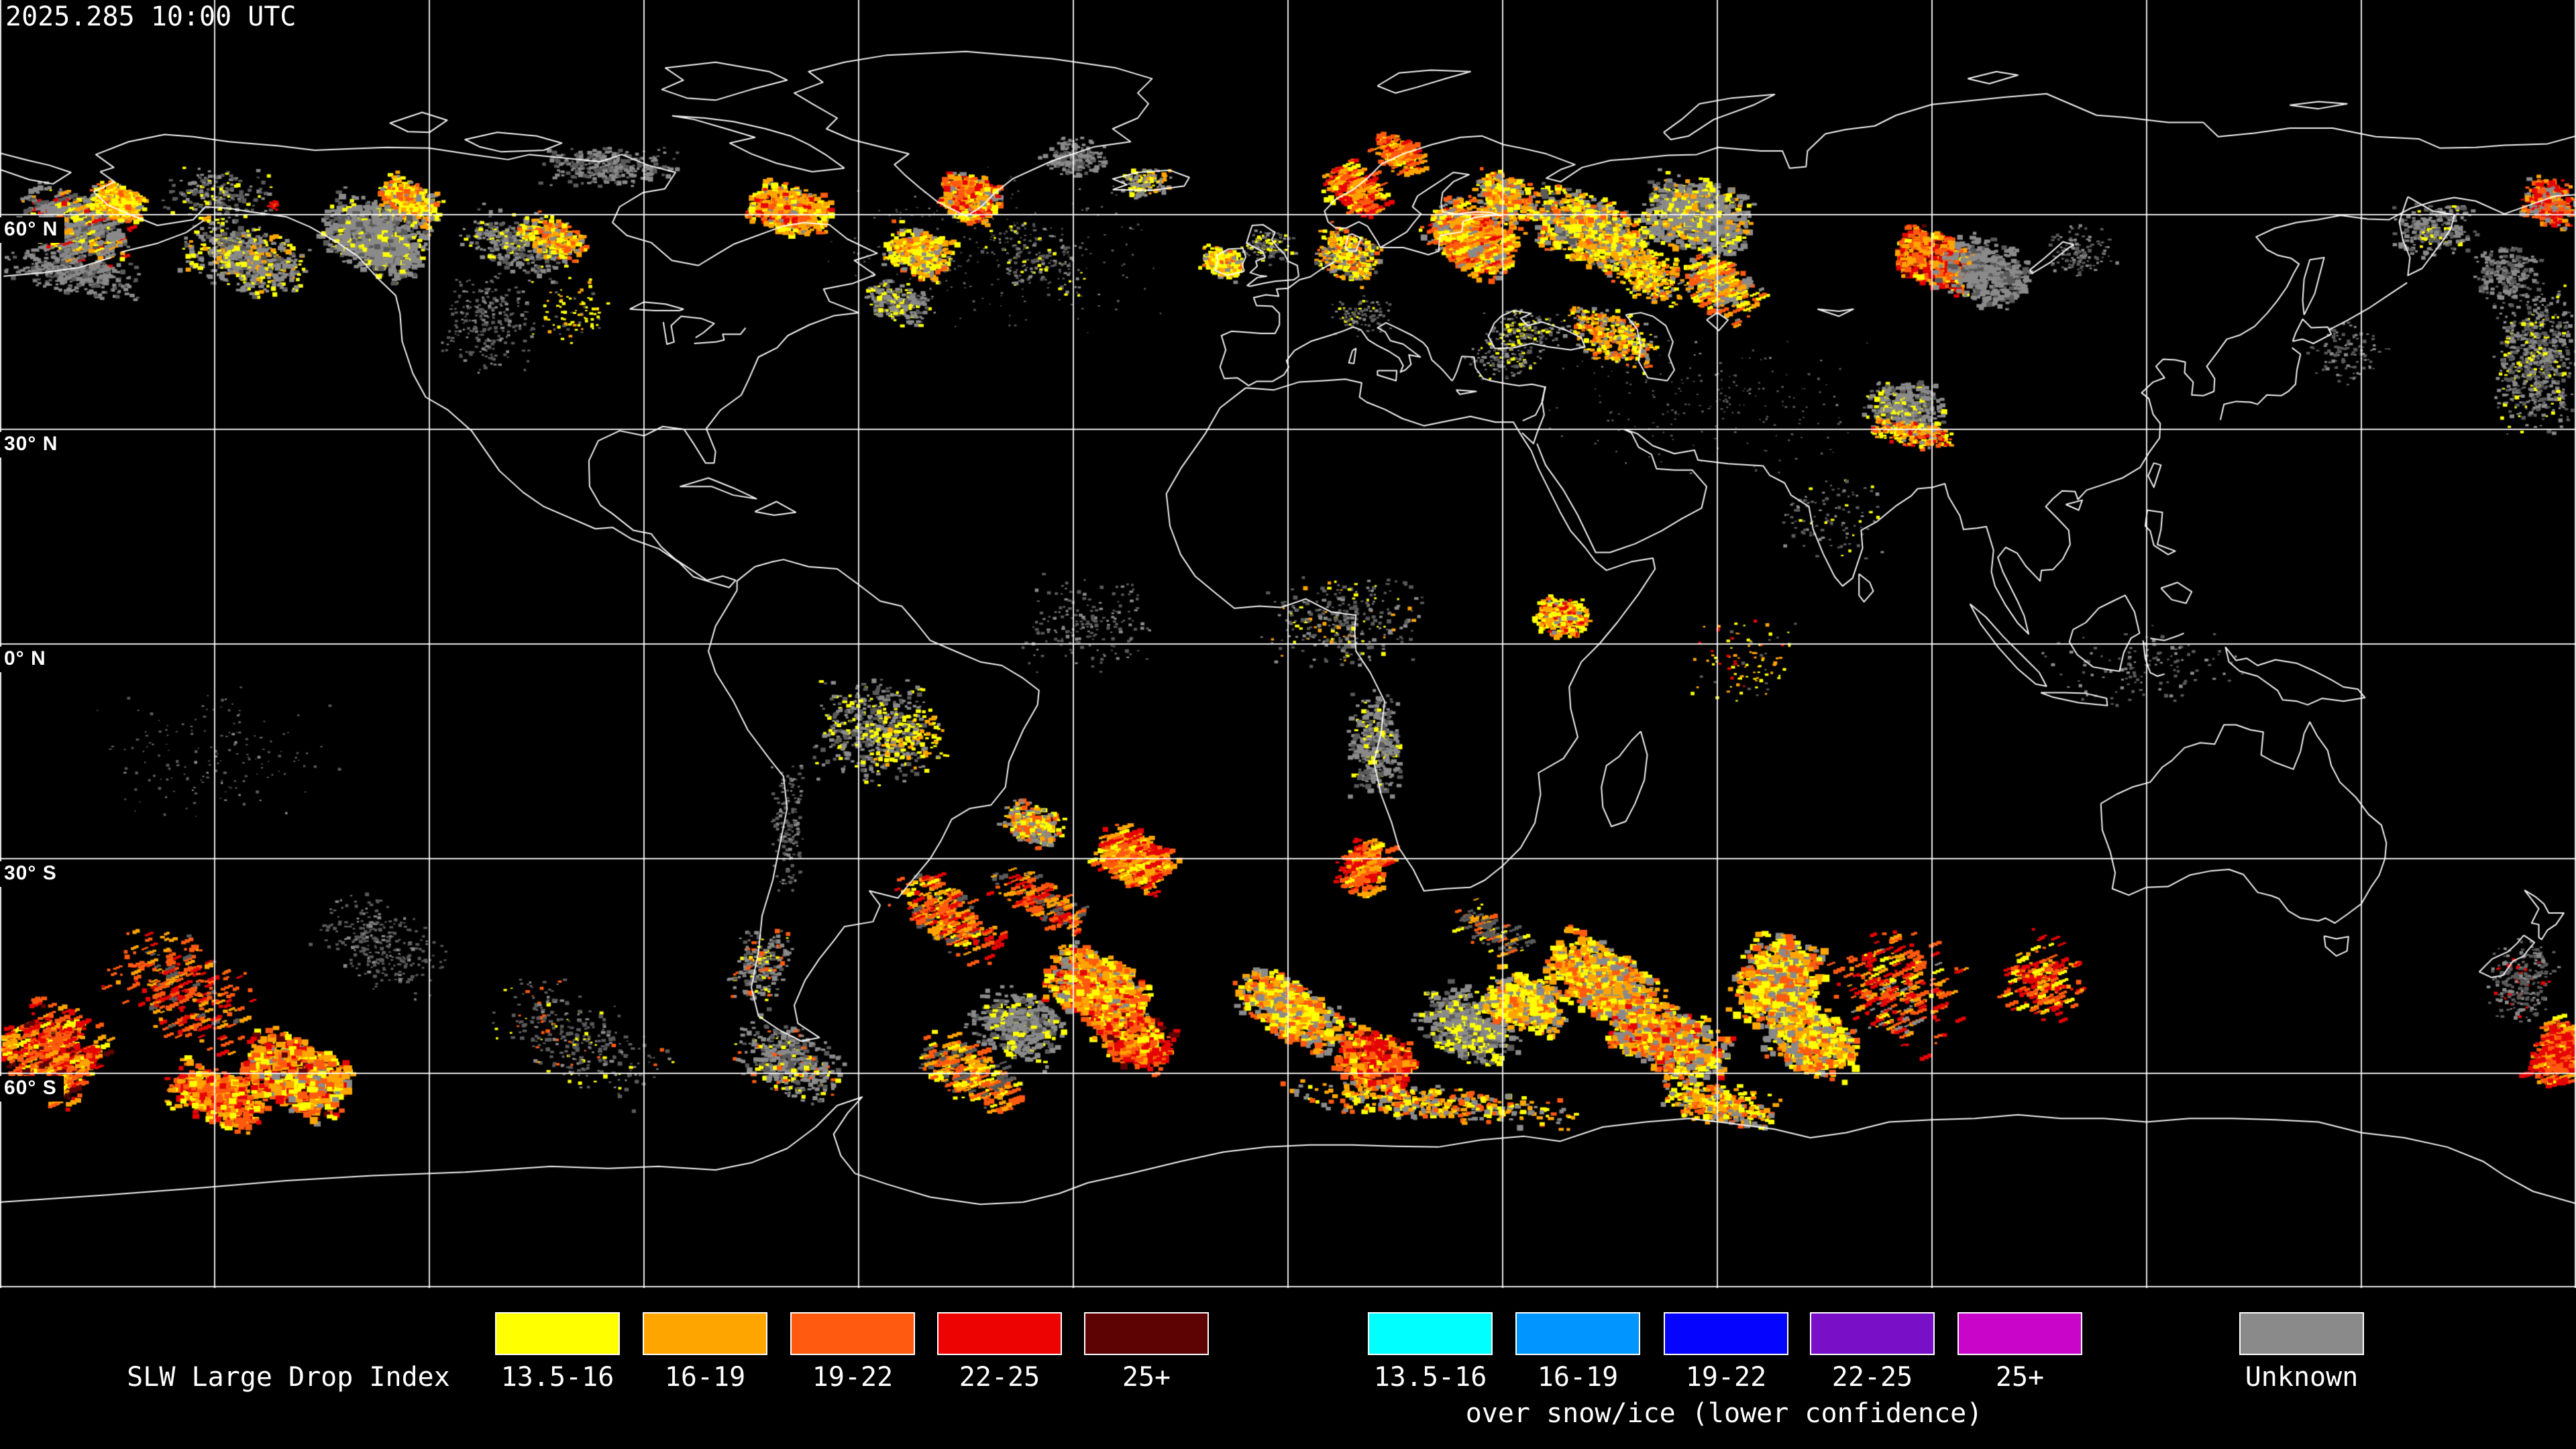 The image size is (2576, 1449). Describe the element at coordinates (288, 1377) in the screenshot. I see `legend-title: SLW Large Drop Index` at that location.